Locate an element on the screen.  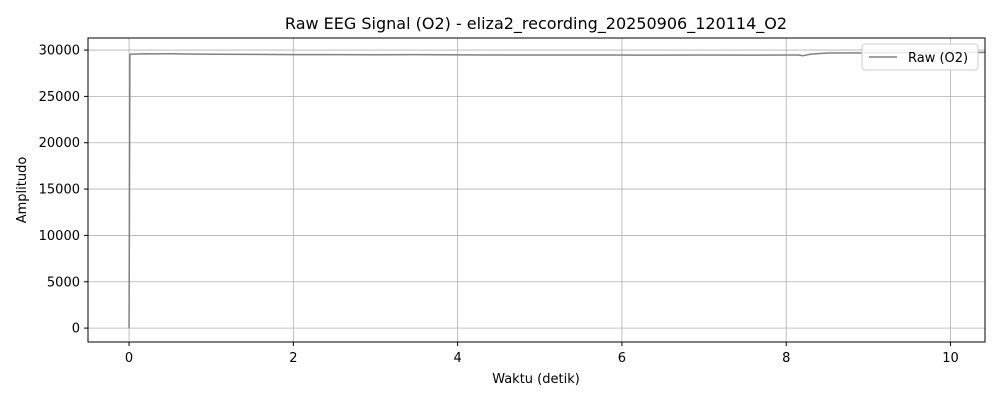
y-tick-label: 30000 is located at coordinates (59, 51).